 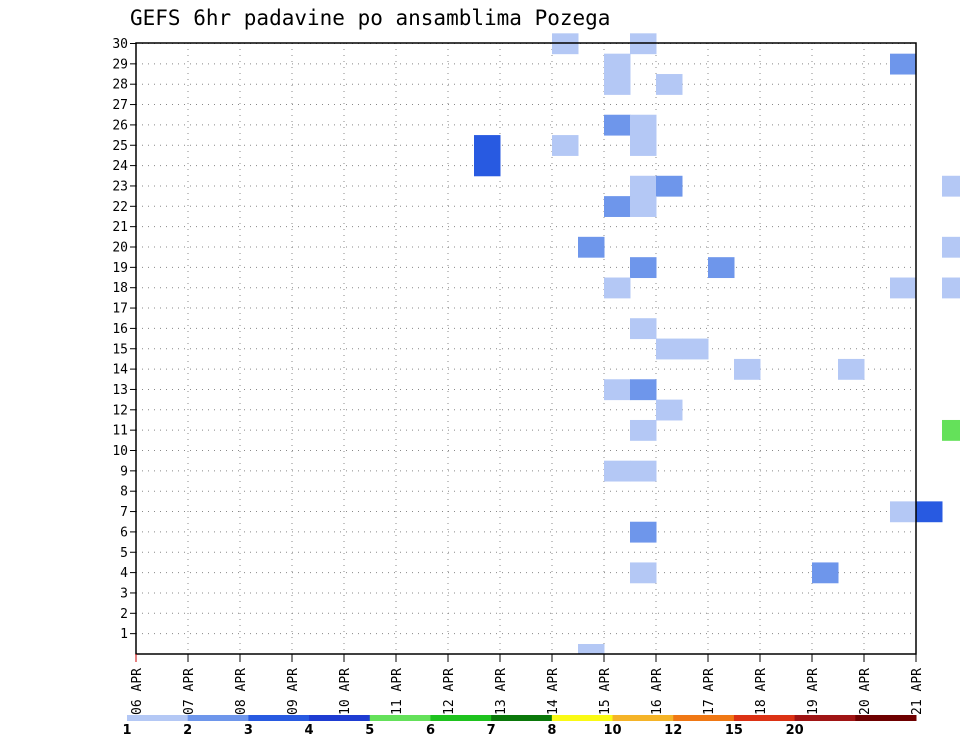 I want to click on colorbar-label: 12, so click(x=673, y=730).